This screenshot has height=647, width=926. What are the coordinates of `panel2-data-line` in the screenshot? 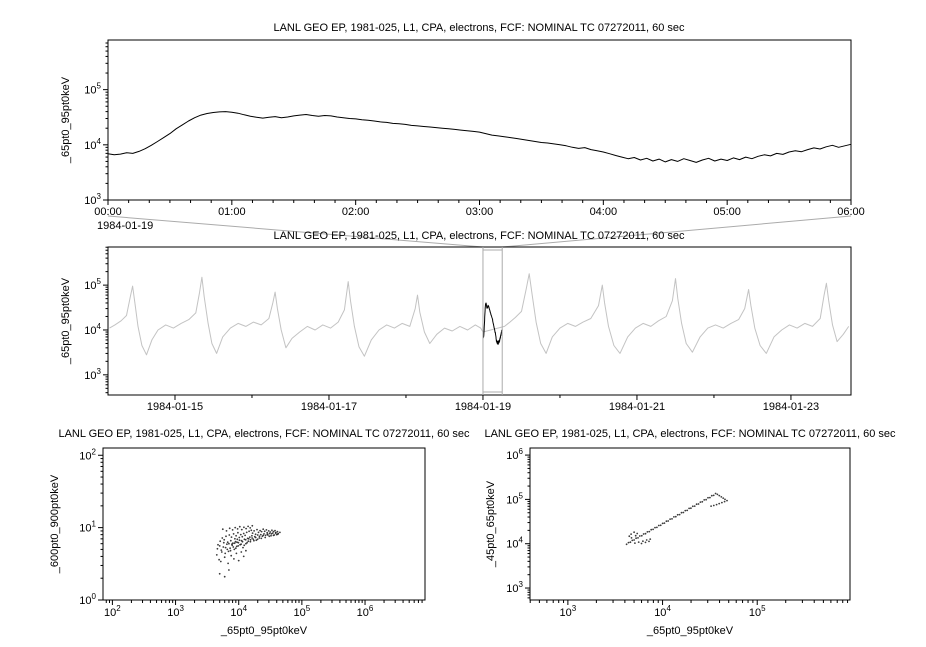 It's located at (479, 315).